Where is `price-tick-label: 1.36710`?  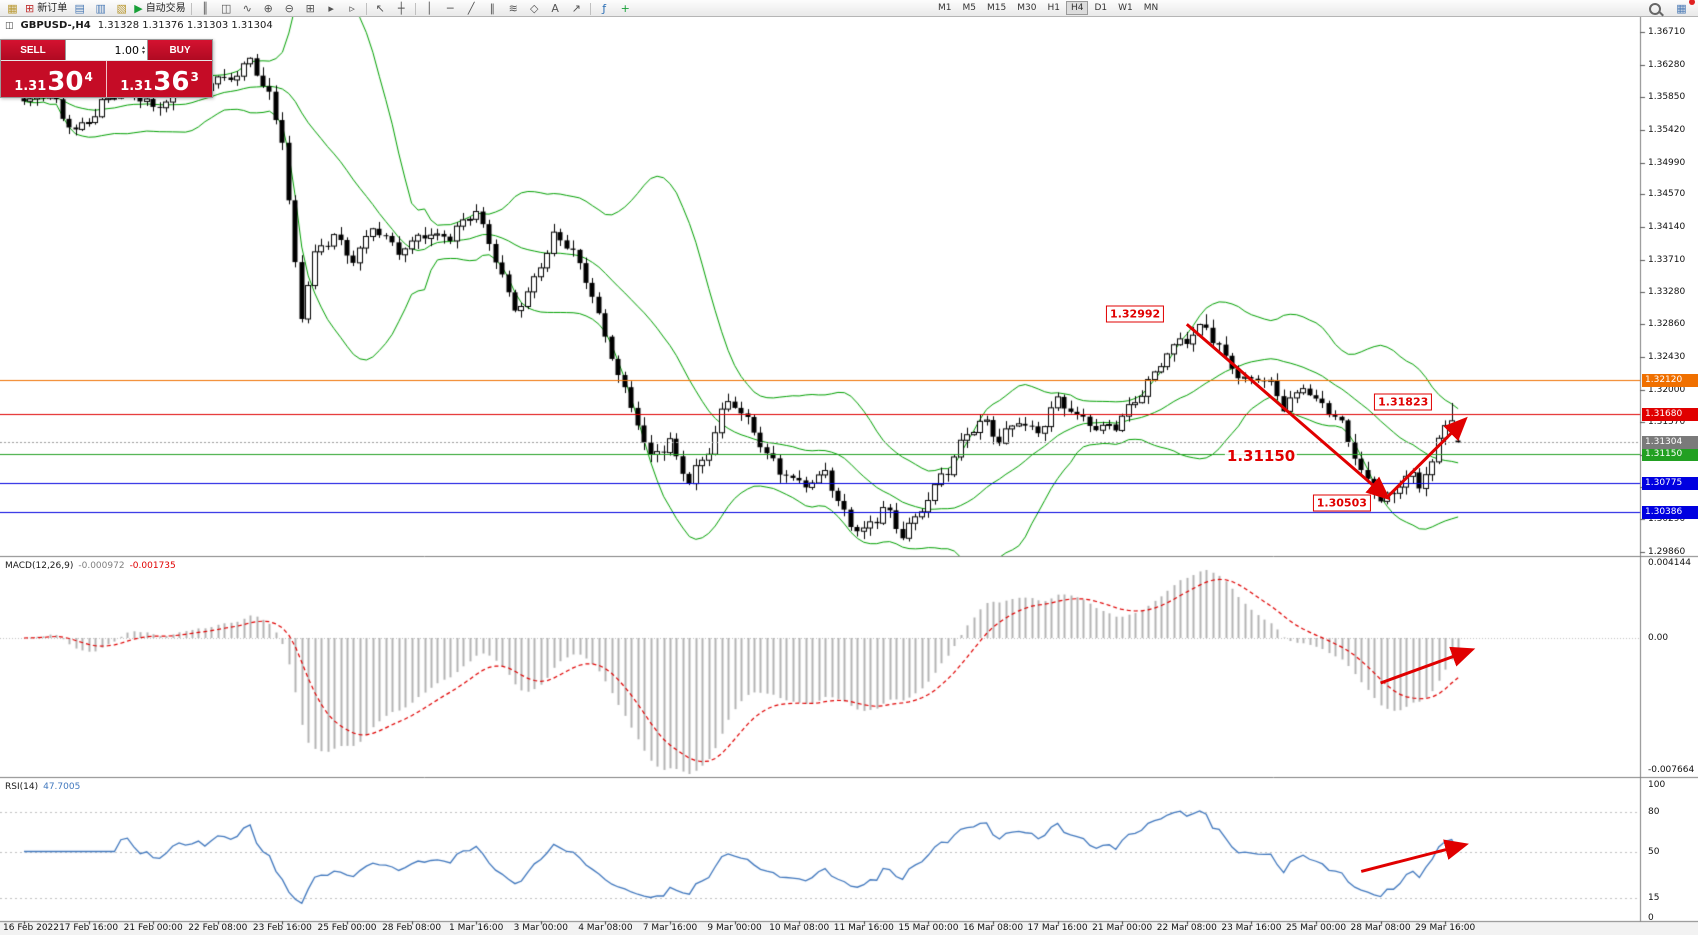 price-tick-label: 1.36710 is located at coordinates (1667, 32).